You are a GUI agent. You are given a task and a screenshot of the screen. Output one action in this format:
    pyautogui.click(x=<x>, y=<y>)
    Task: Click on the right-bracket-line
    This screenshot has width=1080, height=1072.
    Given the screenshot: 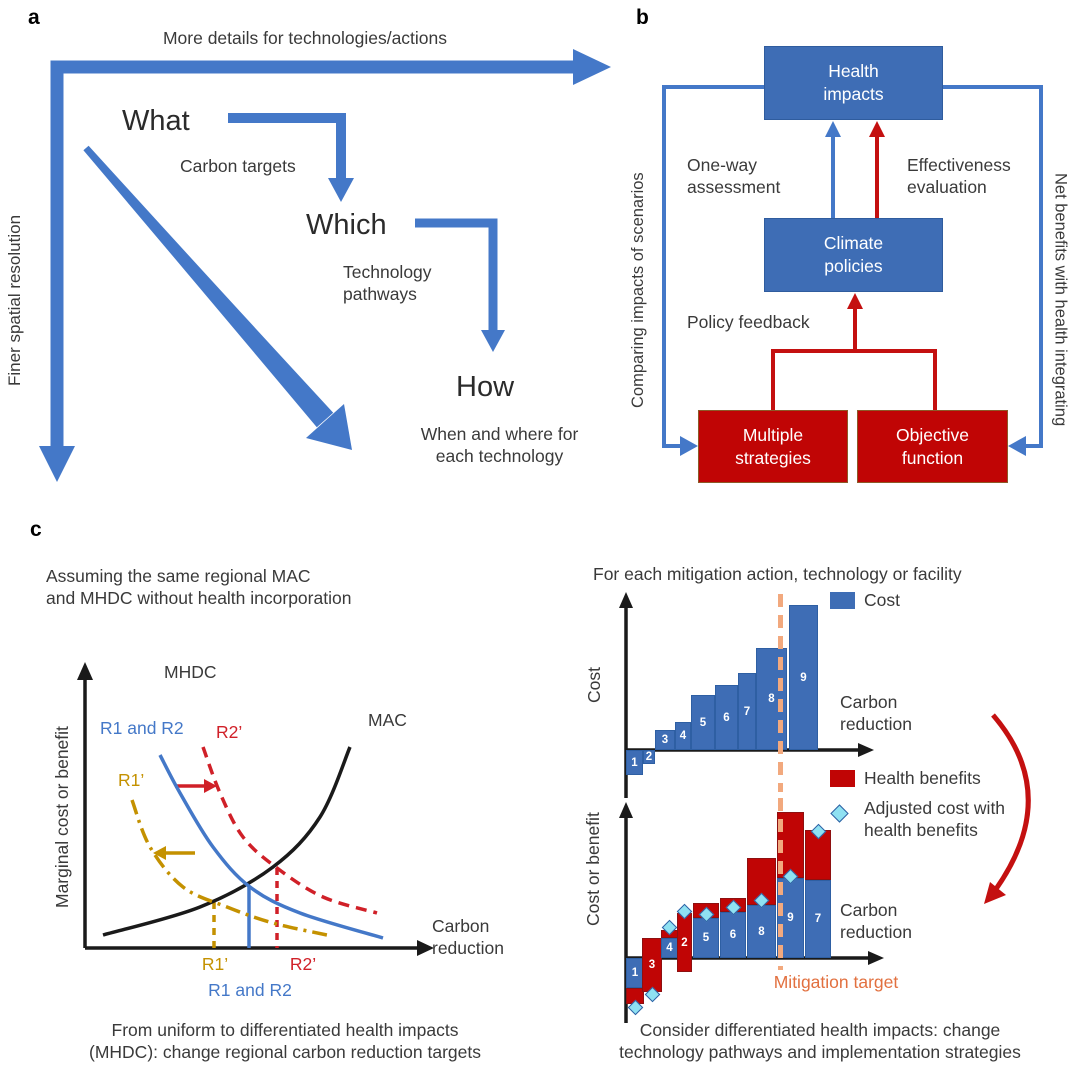 What is the action you would take?
    pyautogui.click(x=993, y=266)
    